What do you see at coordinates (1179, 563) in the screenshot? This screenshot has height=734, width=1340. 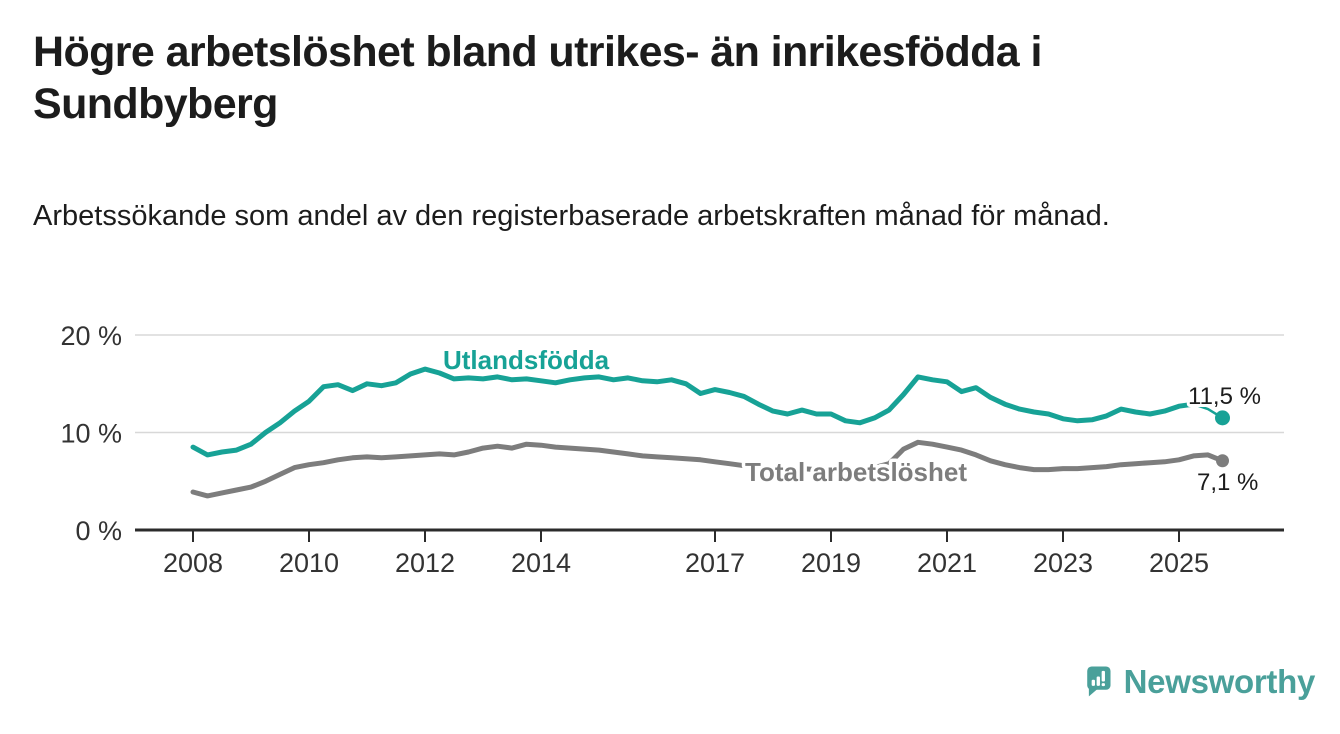 I see `x-tick-label: 2025` at bounding box center [1179, 563].